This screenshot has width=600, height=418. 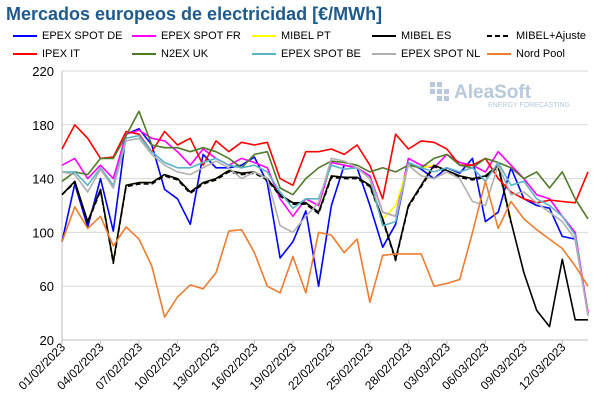 I want to click on legend-item-mibel-ajuste: MIBEL+Ajuste, so click(x=536, y=36).